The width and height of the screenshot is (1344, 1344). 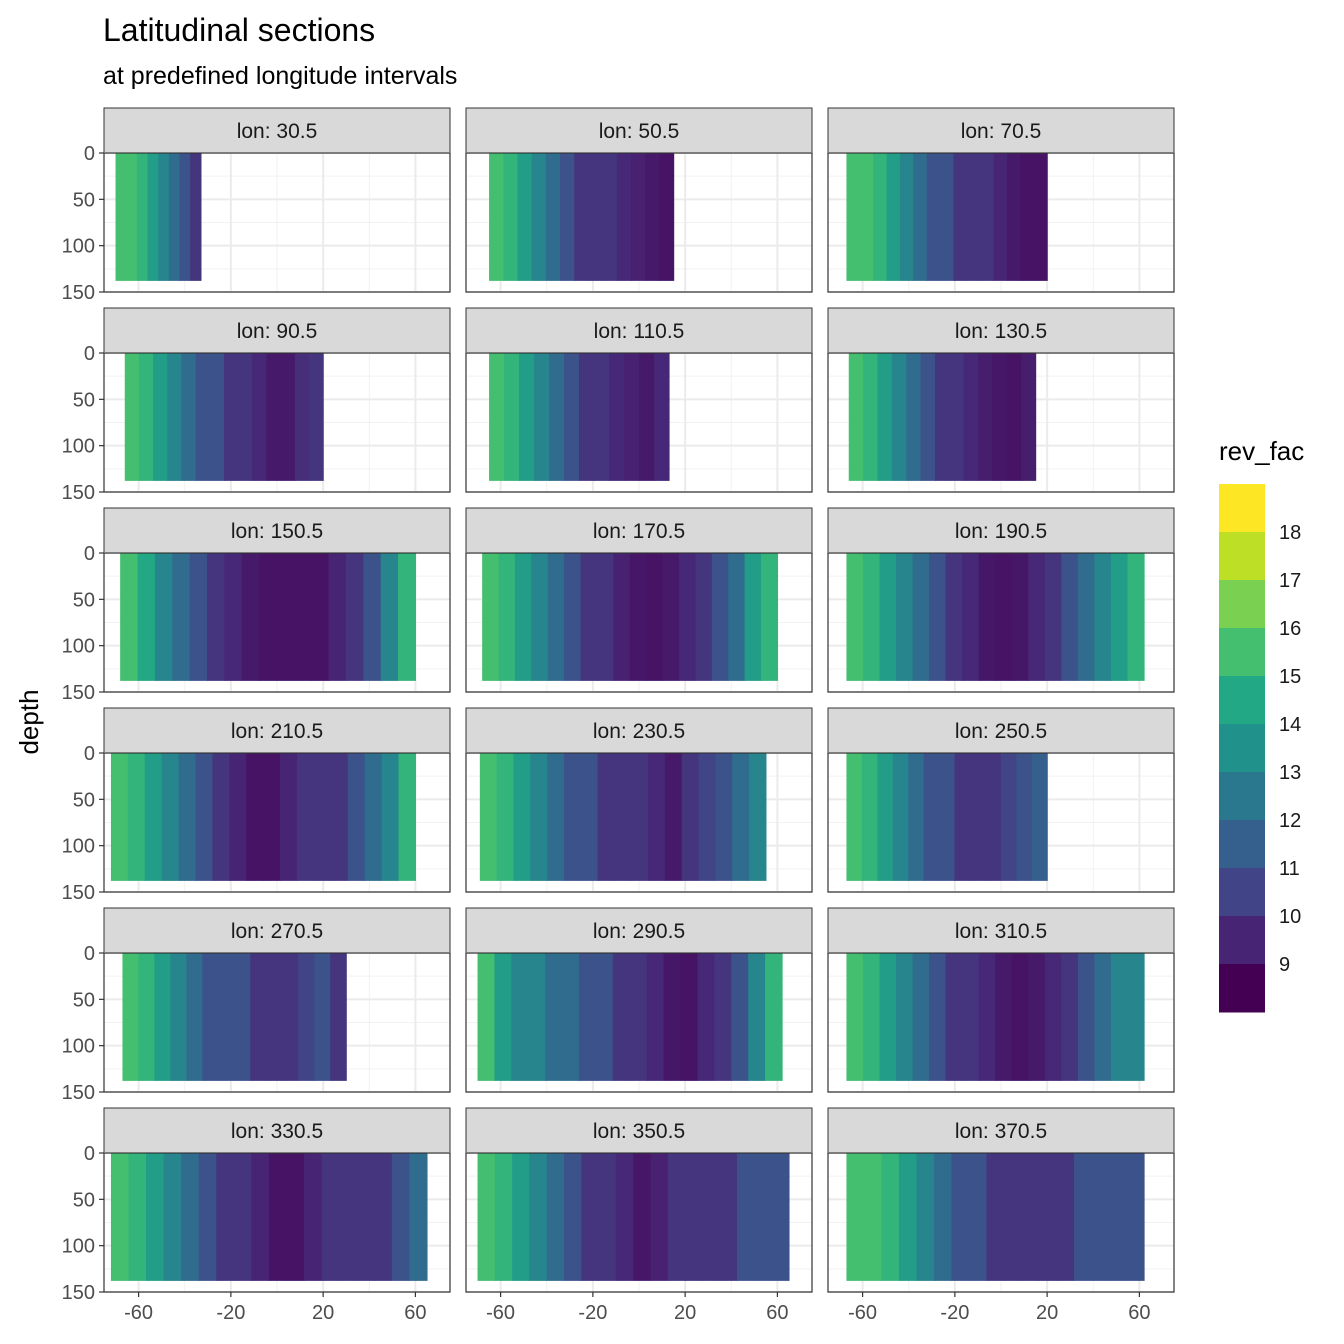 What do you see at coordinates (415, 1313) in the screenshot?
I see `x-tick-label: 60` at bounding box center [415, 1313].